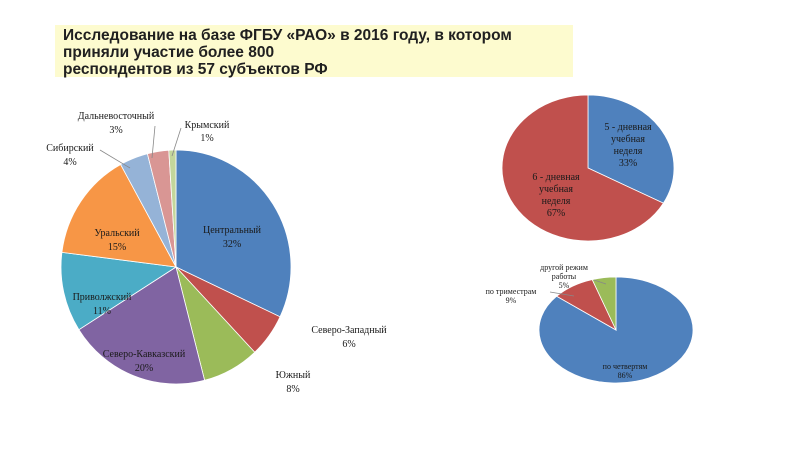 Image resolution: width=800 pixels, height=450 pixels. Describe the element at coordinates (292, 389) in the screenshot. I see `label-yuzhny-value: 8%` at that location.